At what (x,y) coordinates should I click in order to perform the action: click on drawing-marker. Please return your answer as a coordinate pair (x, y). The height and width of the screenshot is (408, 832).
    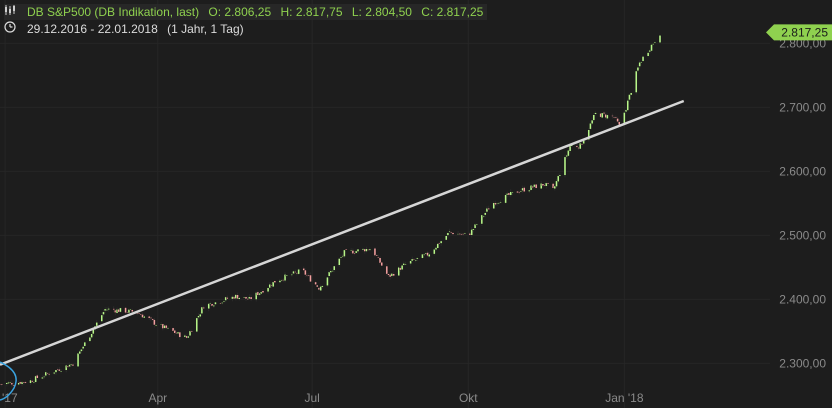
    Looking at the image, I should click on (8, 381).